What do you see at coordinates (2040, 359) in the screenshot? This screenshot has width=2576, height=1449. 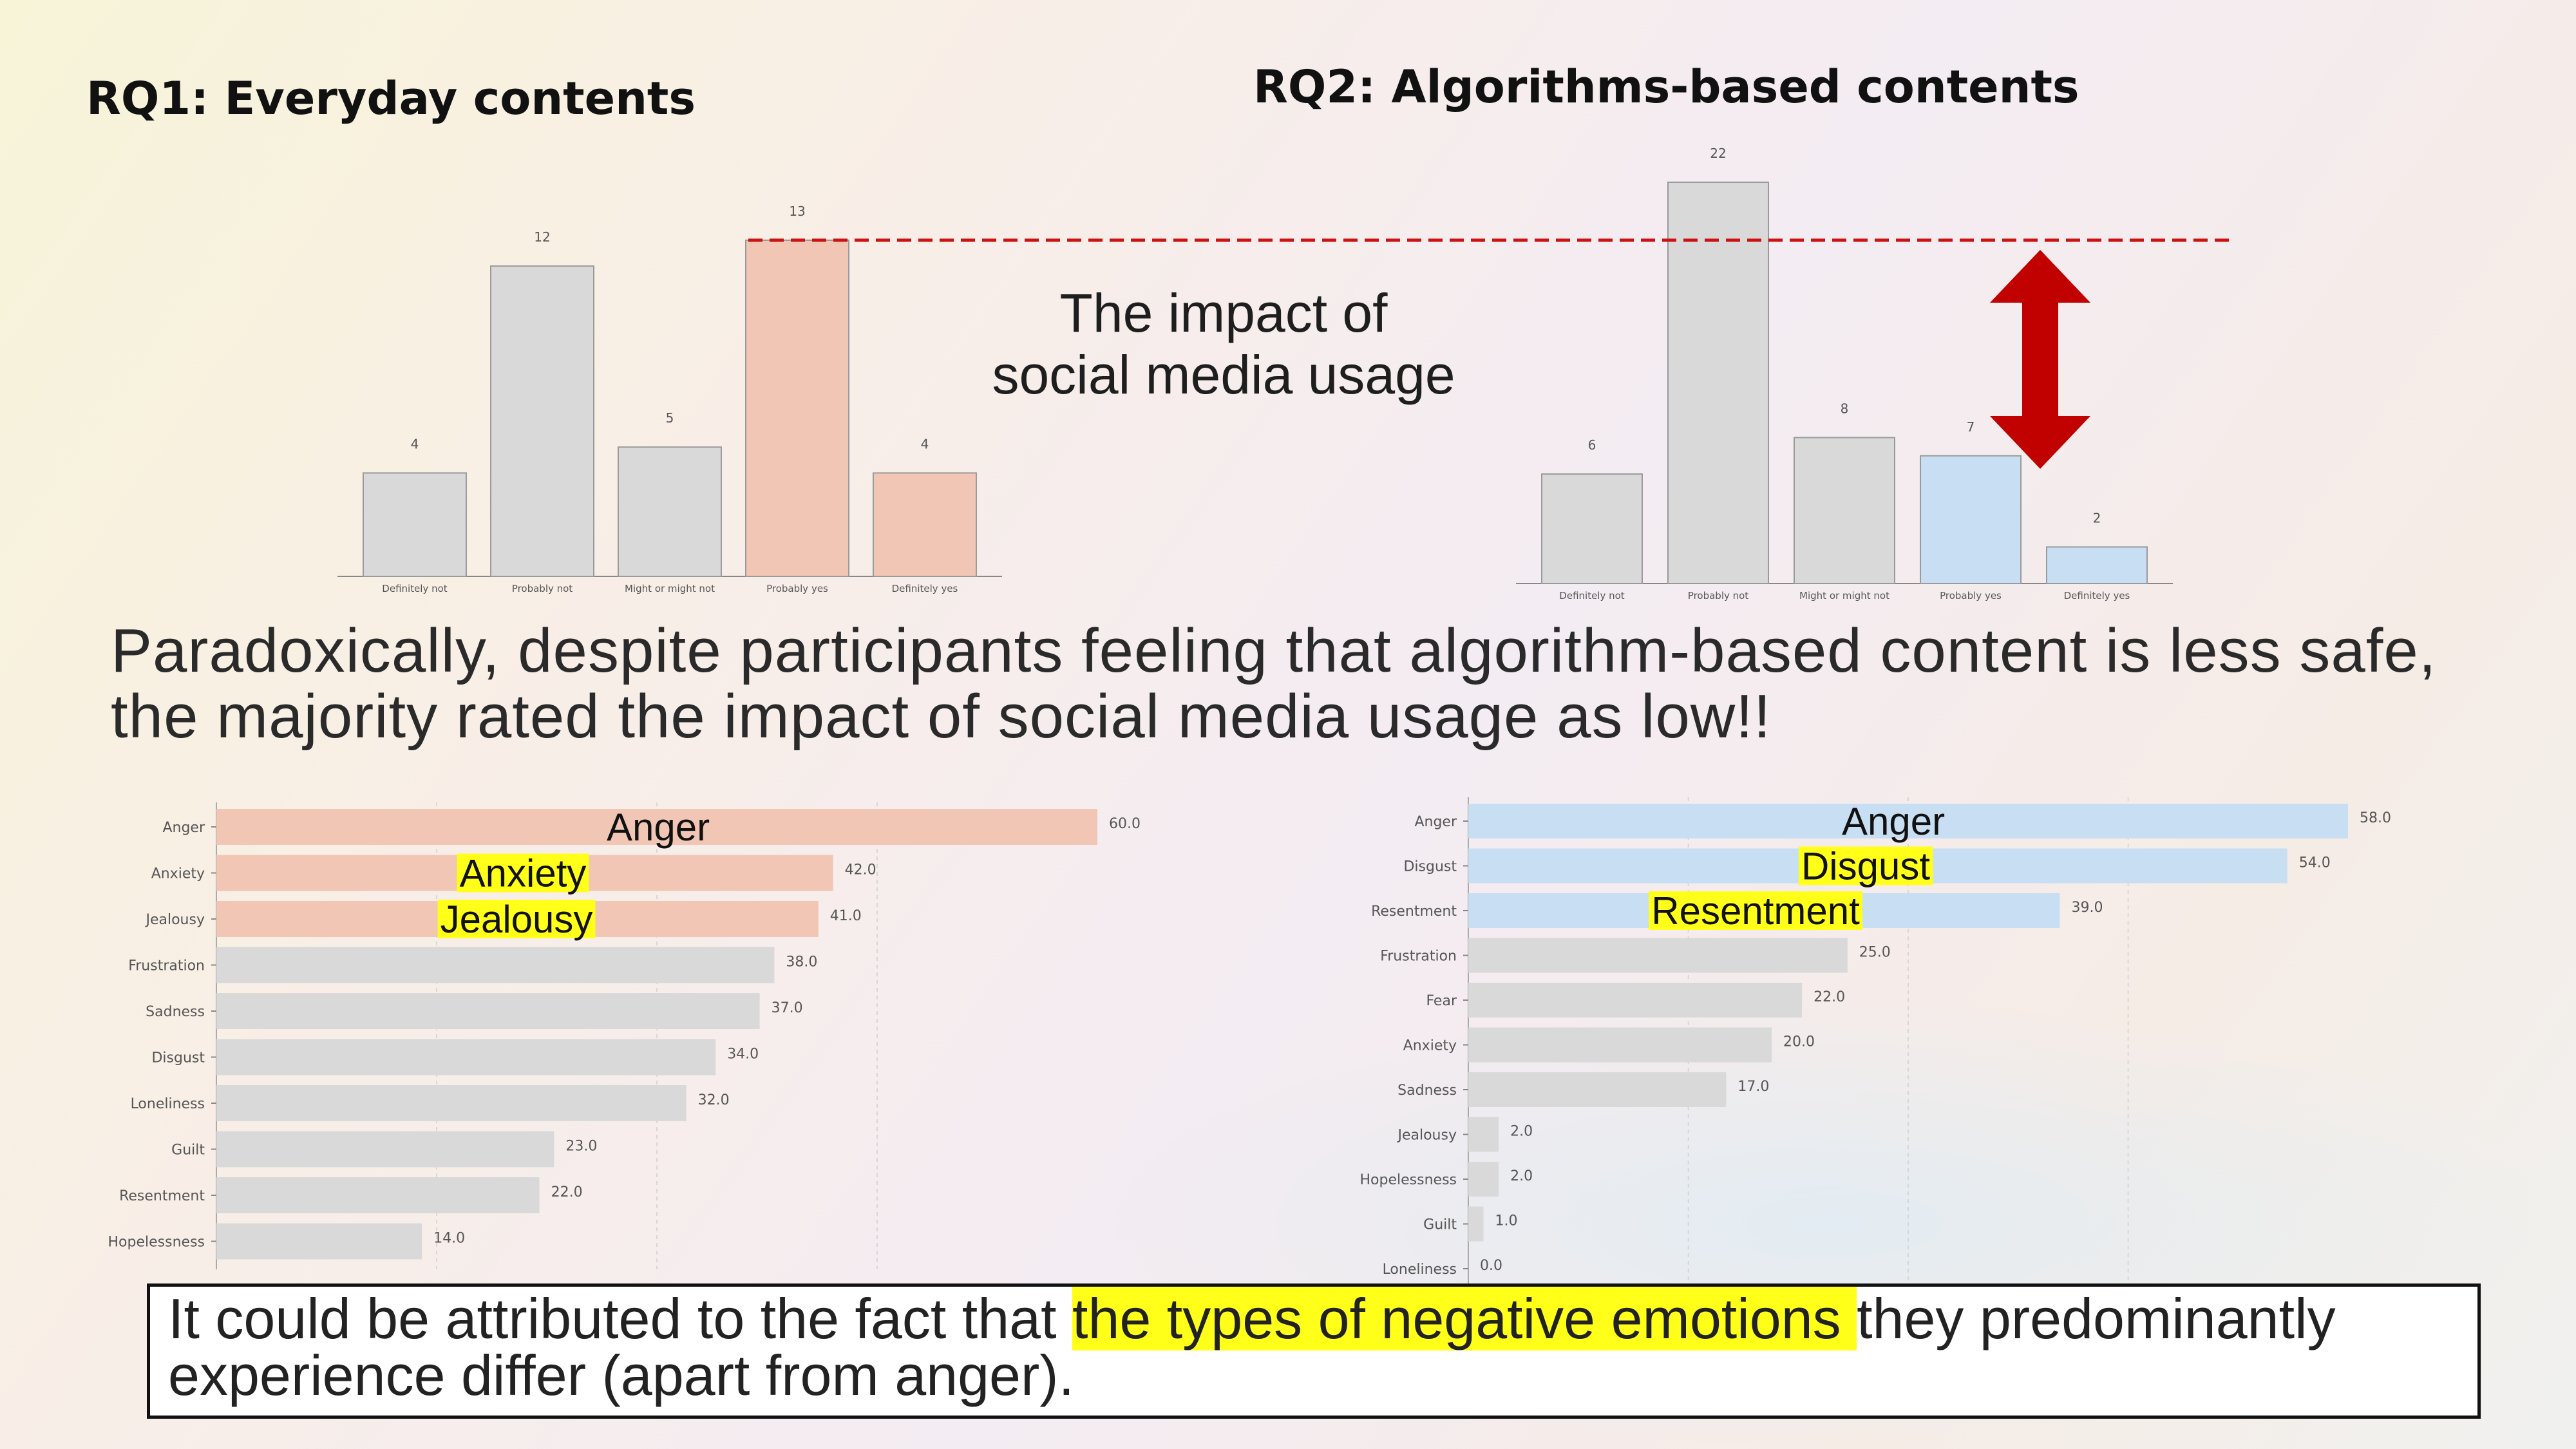 I see `double-arrow-icon` at bounding box center [2040, 359].